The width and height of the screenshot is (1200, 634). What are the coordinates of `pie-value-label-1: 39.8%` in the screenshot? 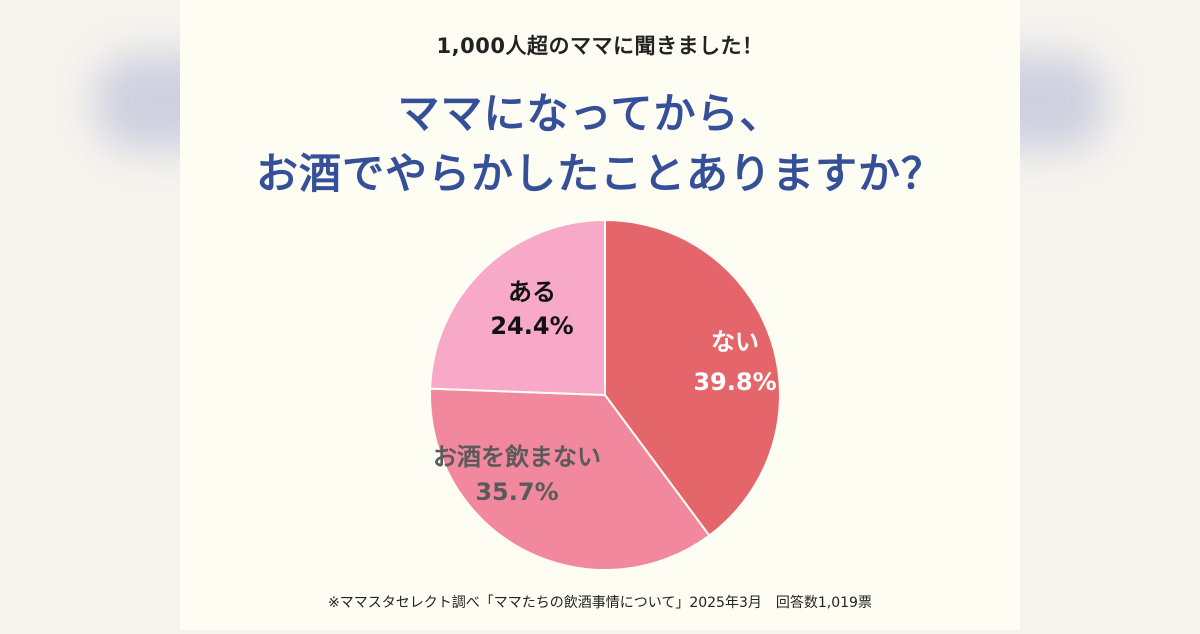 It's located at (734, 382).